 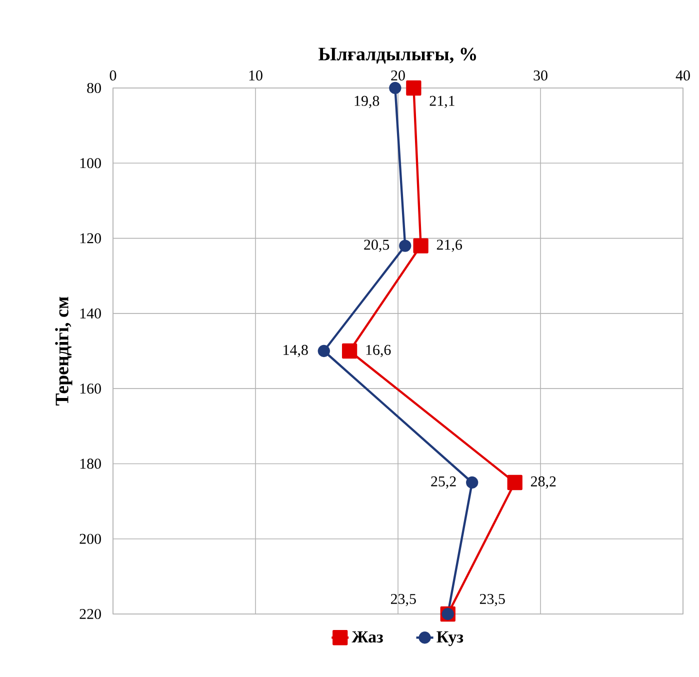 I want to click on annotation: 21,1, so click(x=442, y=102).